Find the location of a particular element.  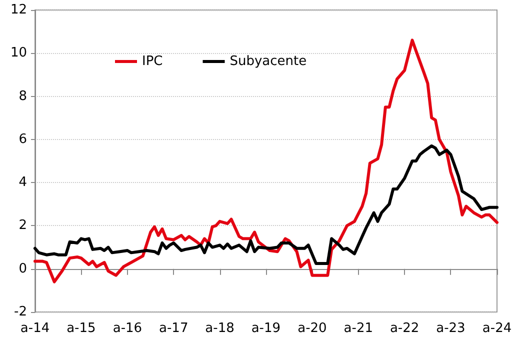

x-tick-label: a-15 is located at coordinates (81, 328).